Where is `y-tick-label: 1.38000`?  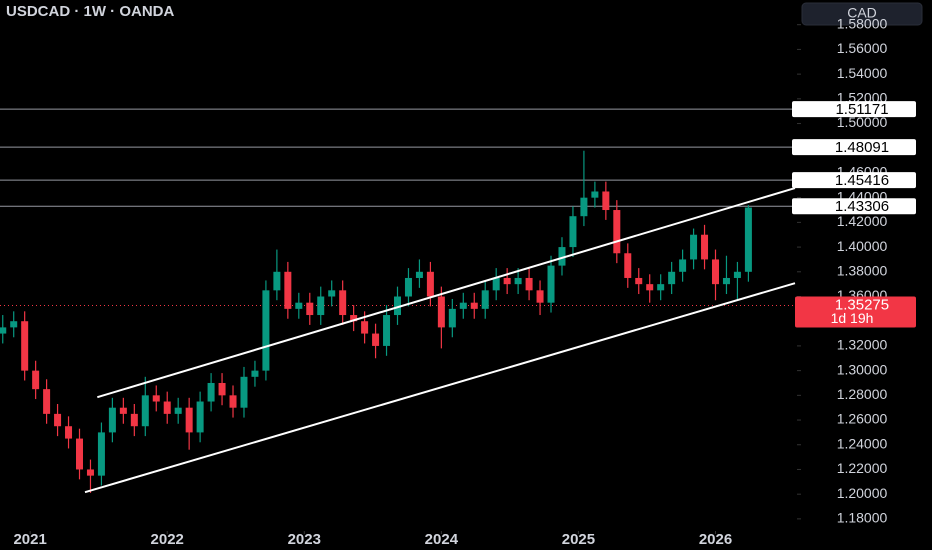 y-tick-label: 1.38000 is located at coordinates (862, 270).